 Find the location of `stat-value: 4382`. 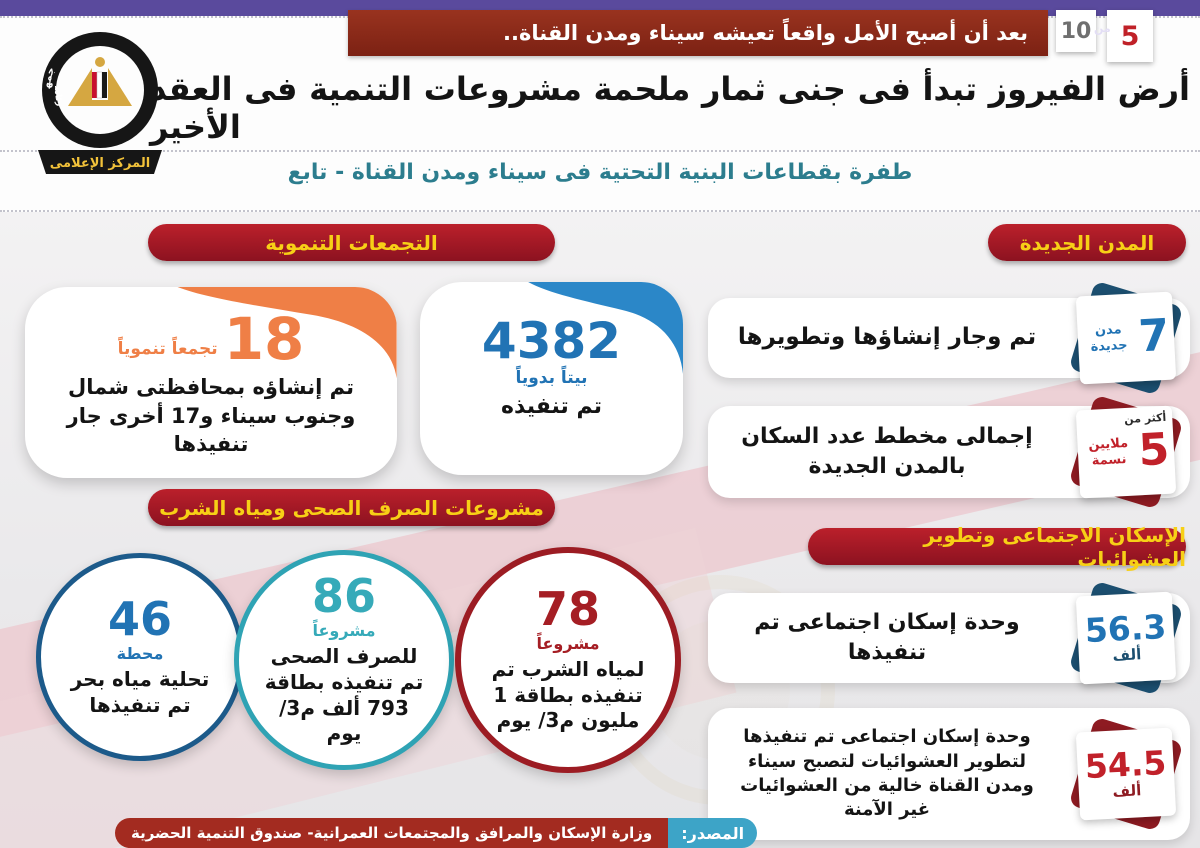

stat-value: 4382 is located at coordinates (551, 341).